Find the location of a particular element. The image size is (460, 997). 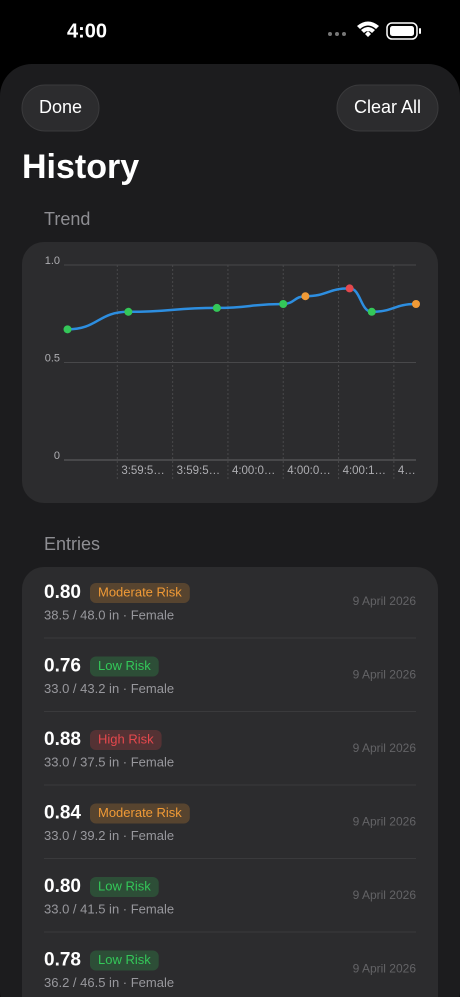

y-tick-label: 0.5 is located at coordinates (52, 358).